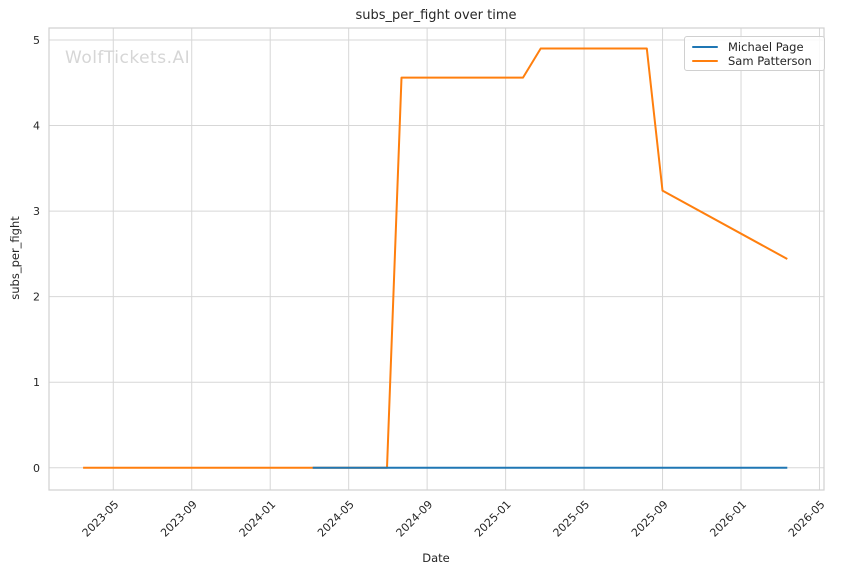 The image size is (847, 575). Describe the element at coordinates (36, 297) in the screenshot. I see `y-tick-label: 2` at that location.